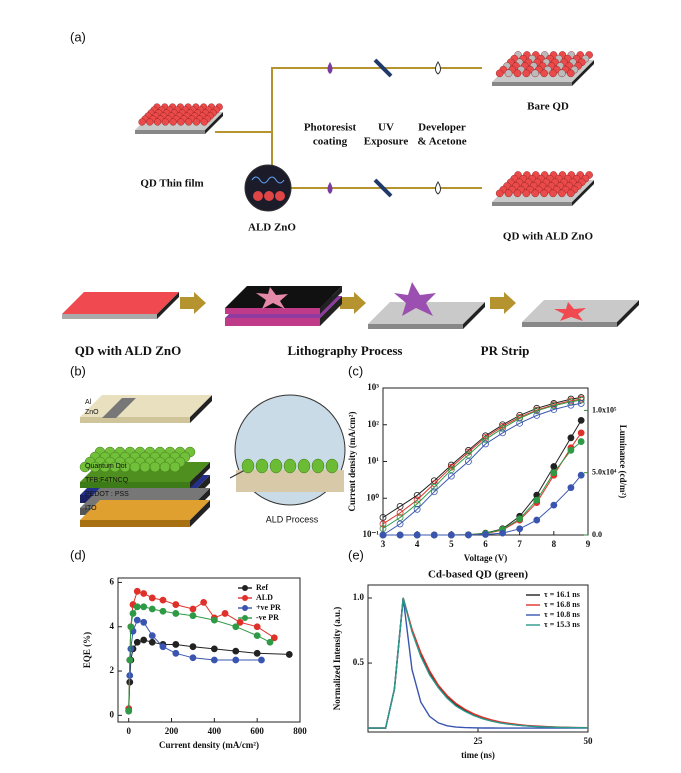  Describe the element at coordinates (597, 534) in the screenshot. I see `y2-tick-label: 0.0` at that location.